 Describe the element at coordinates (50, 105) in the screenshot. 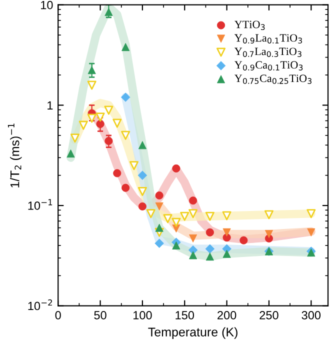

I see `y-tick-label: 1` at that location.